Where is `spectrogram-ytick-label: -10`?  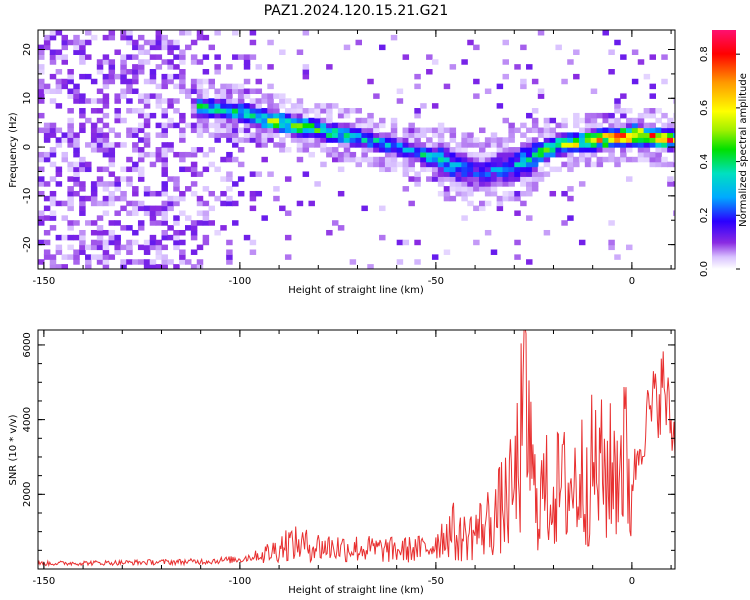
spectrogram-ytick-label: -10 is located at coordinates (27, 196).